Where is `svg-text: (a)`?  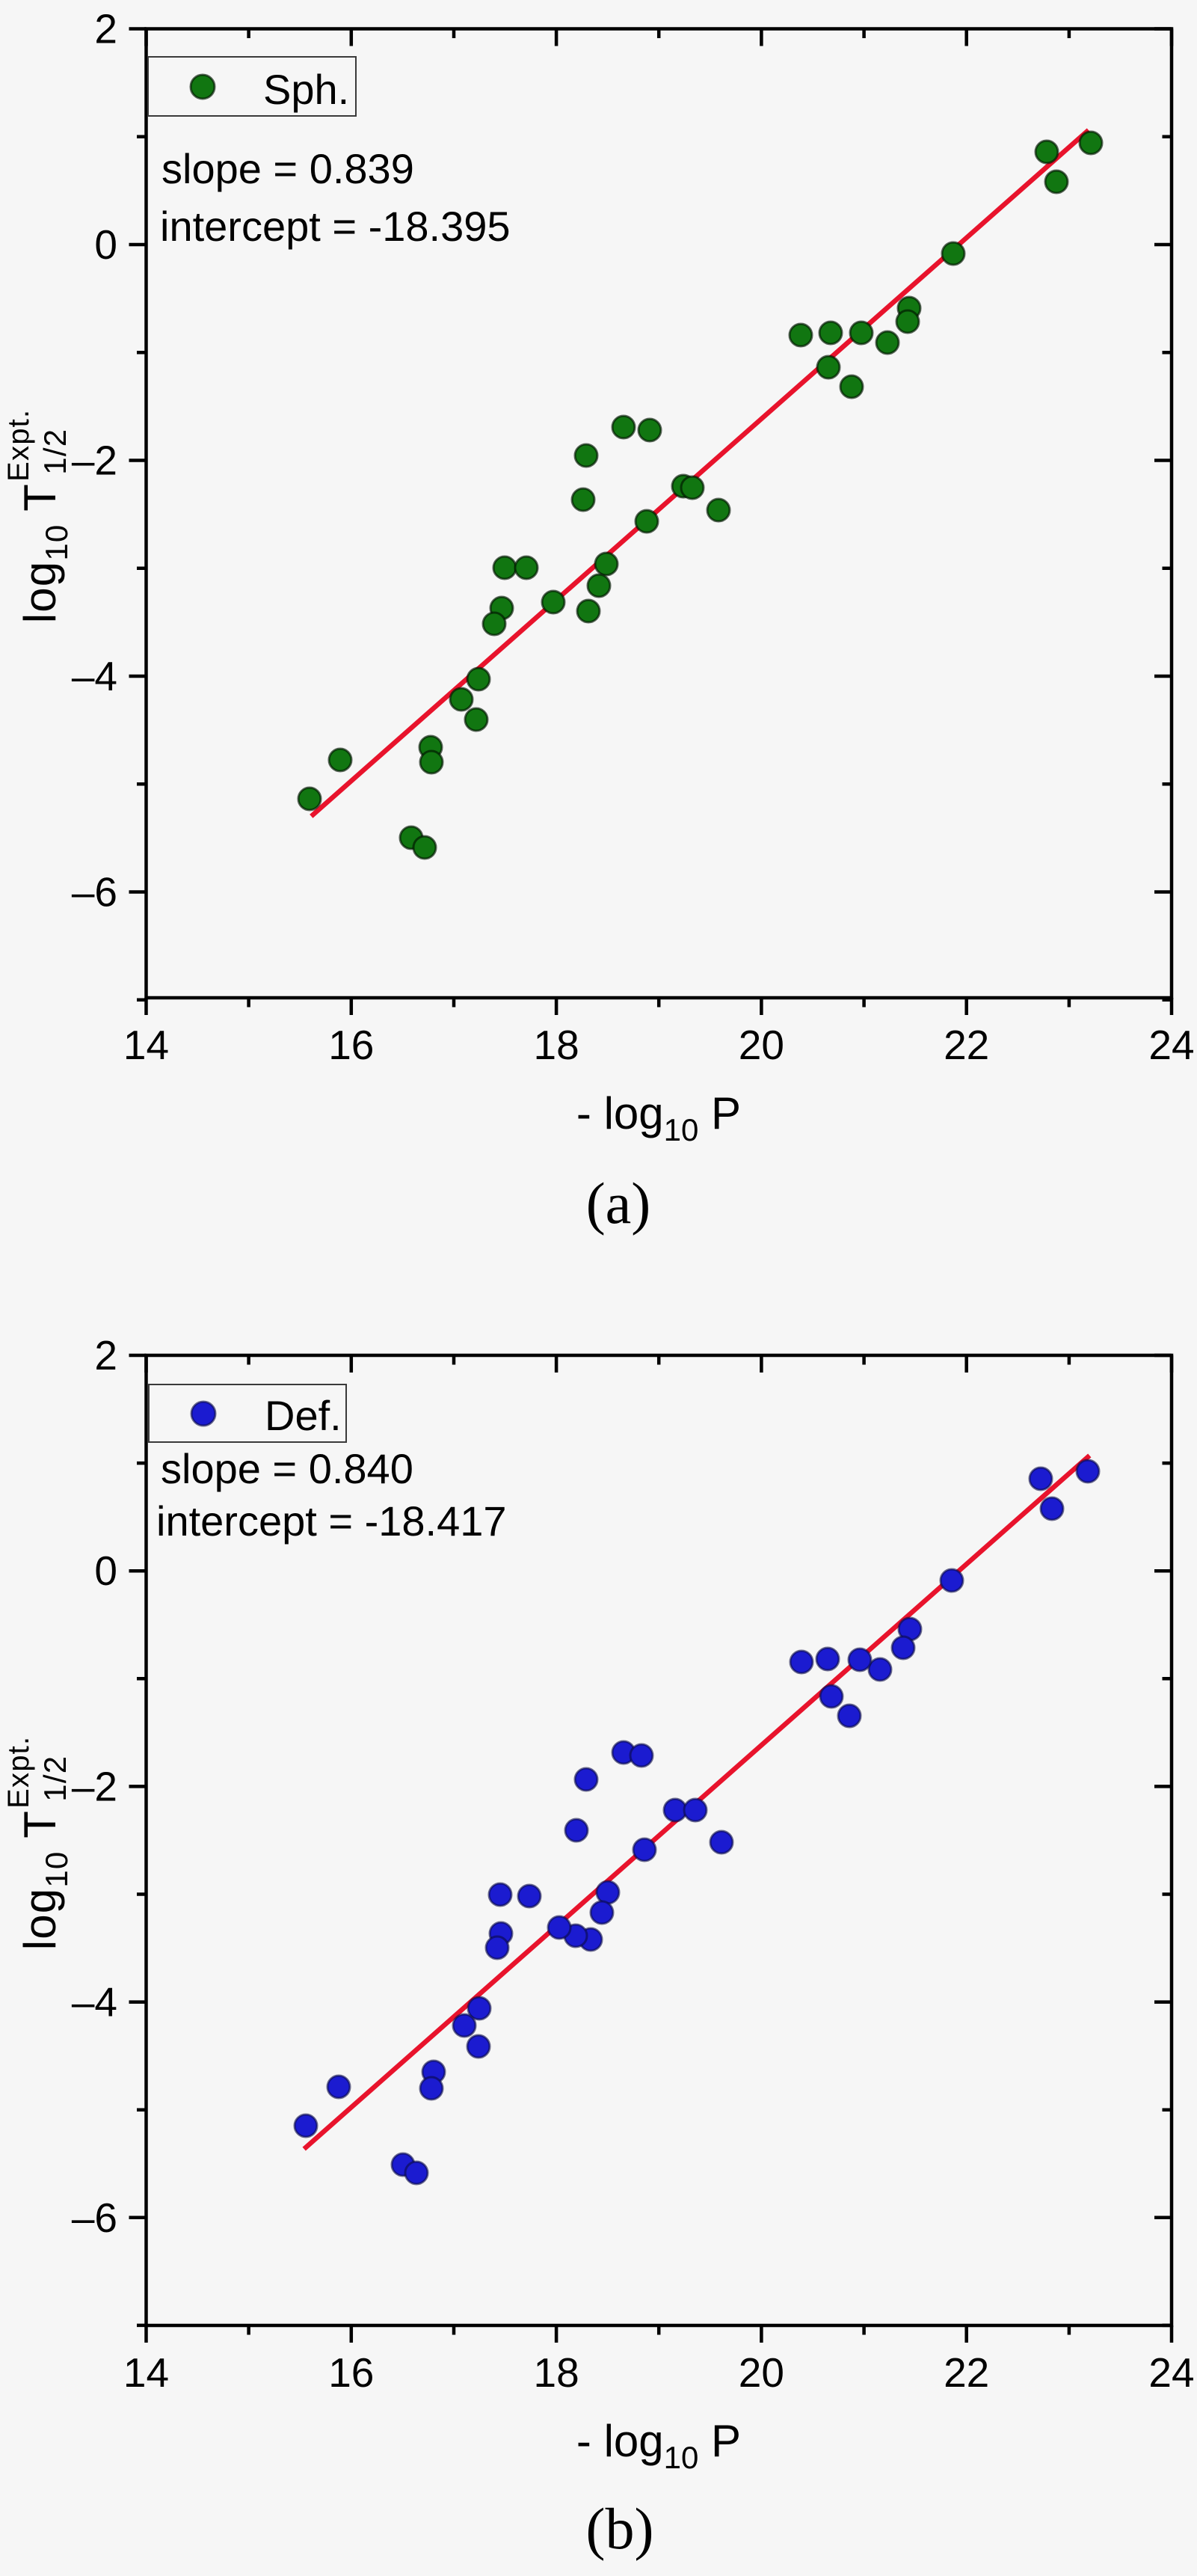
svg-text: (a) is located at coordinates (618, 1203).